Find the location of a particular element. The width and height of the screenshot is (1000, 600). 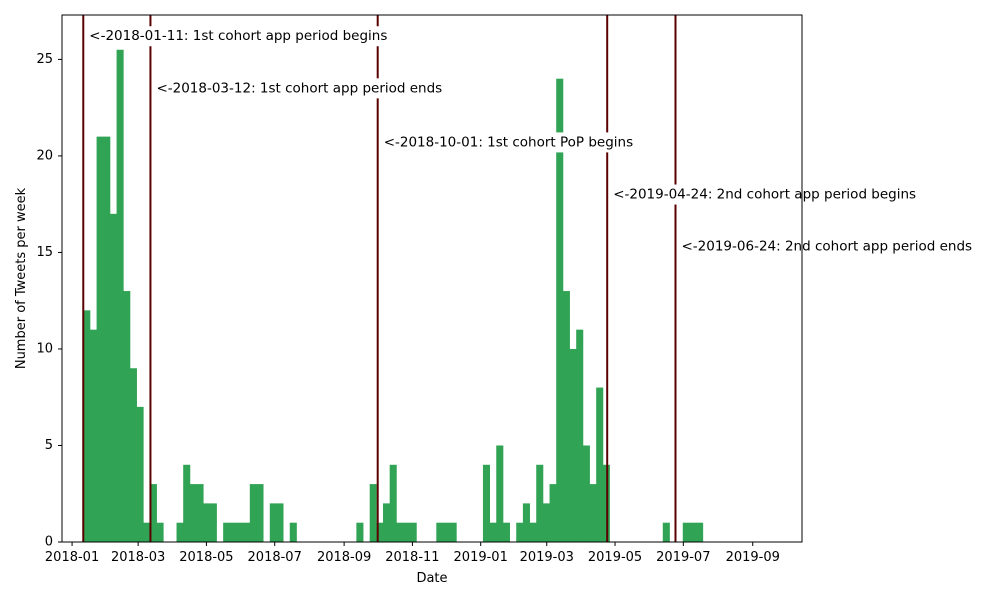

x-axis-label: Date is located at coordinates (431, 578).